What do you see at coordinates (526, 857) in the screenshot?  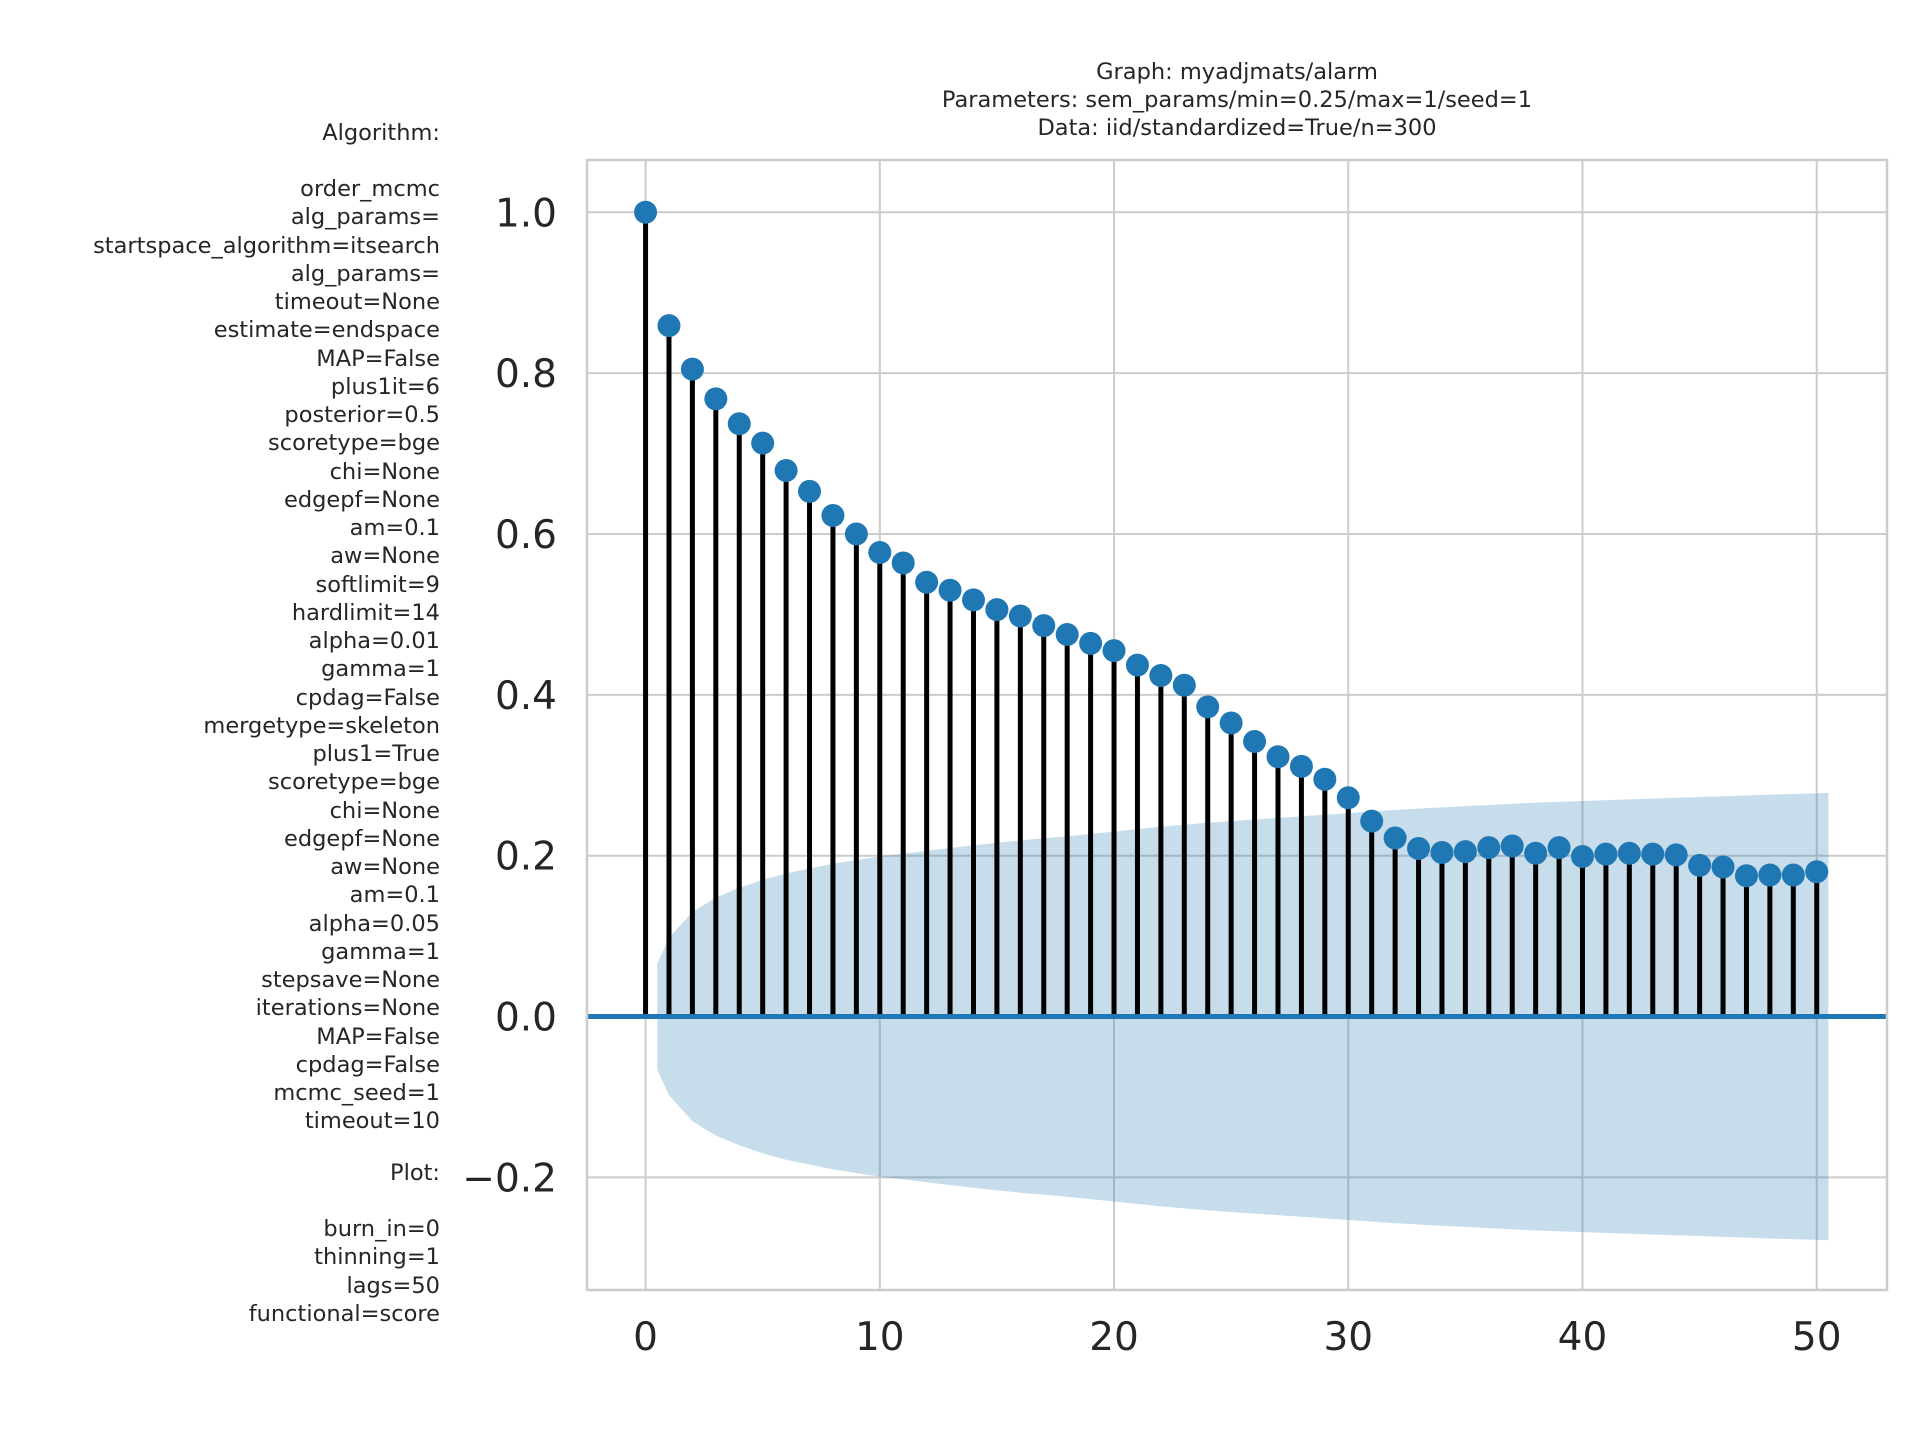 I see `y-tick-label: 0.2` at bounding box center [526, 857].